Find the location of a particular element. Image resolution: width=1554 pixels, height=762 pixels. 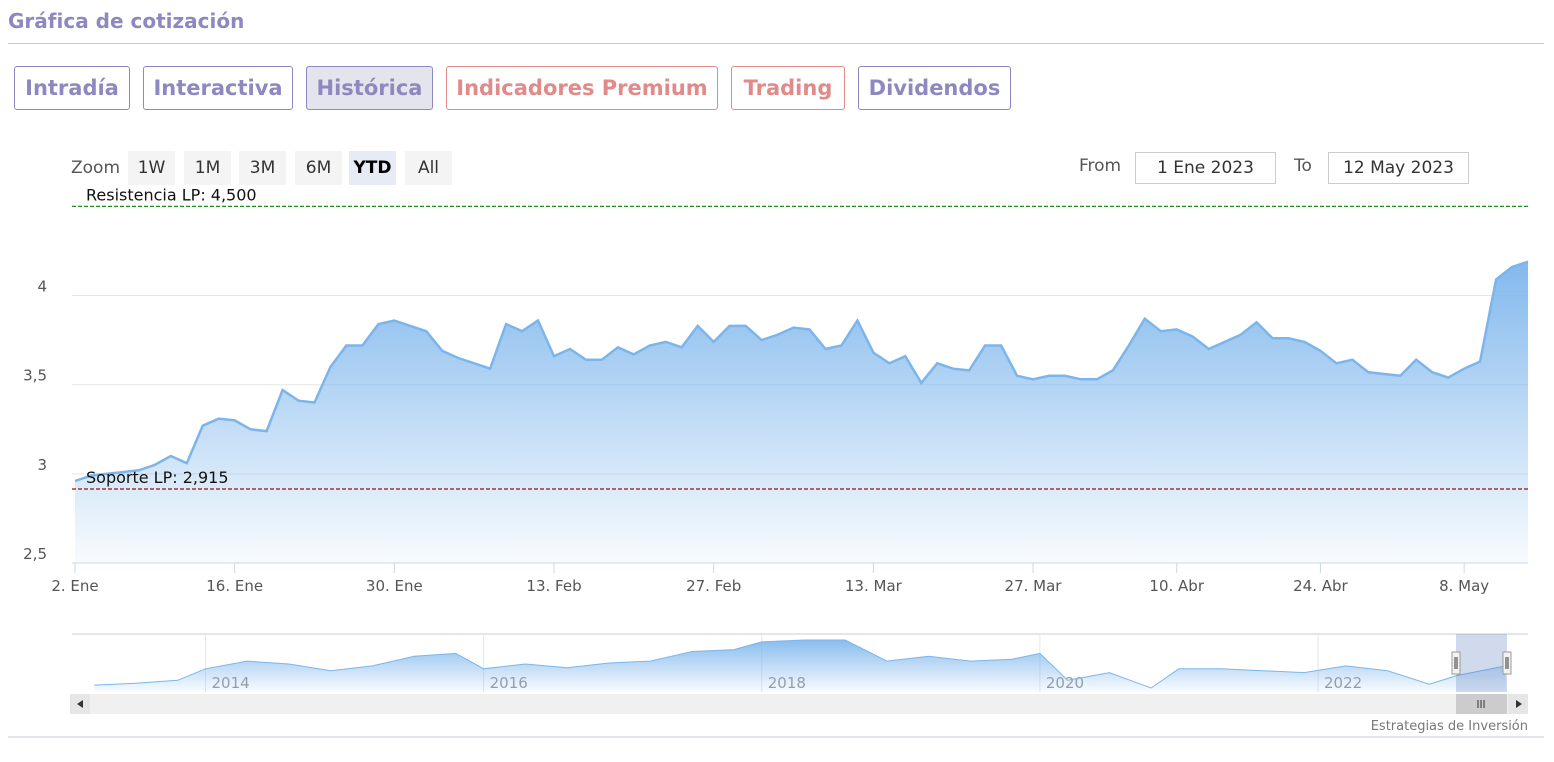

page-title: Gráfica de cotización is located at coordinates (126, 21).